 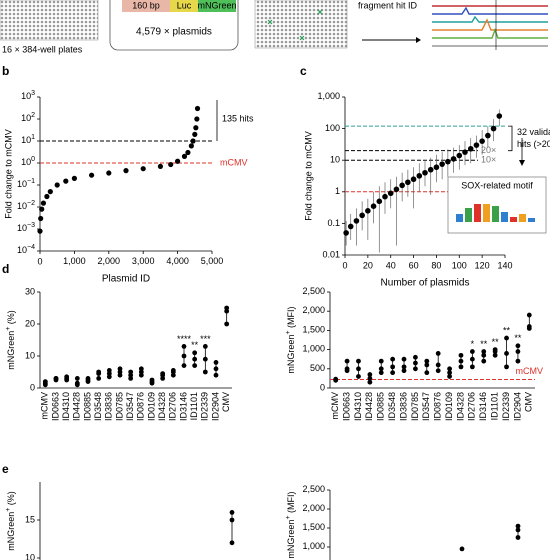 What do you see at coordinates (74, 261) in the screenshot?
I see `x-tick-label: 1,000` at bounding box center [74, 261].